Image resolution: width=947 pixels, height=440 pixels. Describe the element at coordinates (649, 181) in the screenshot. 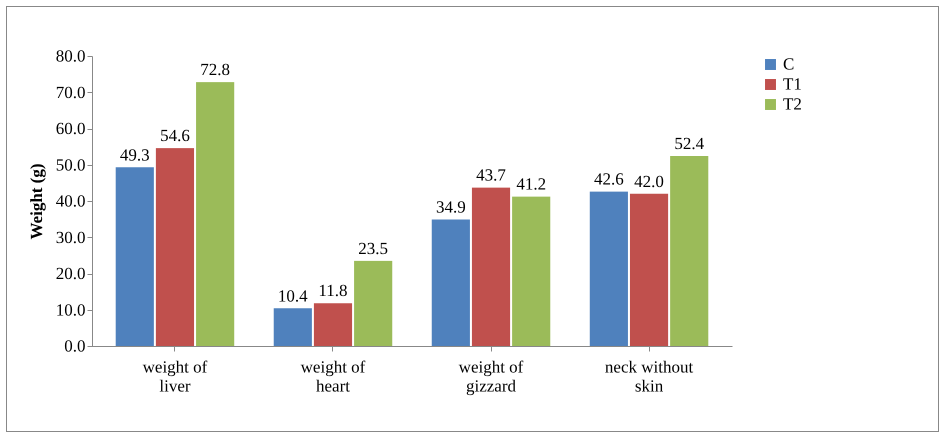

I see `data-label: 42.0` at that location.